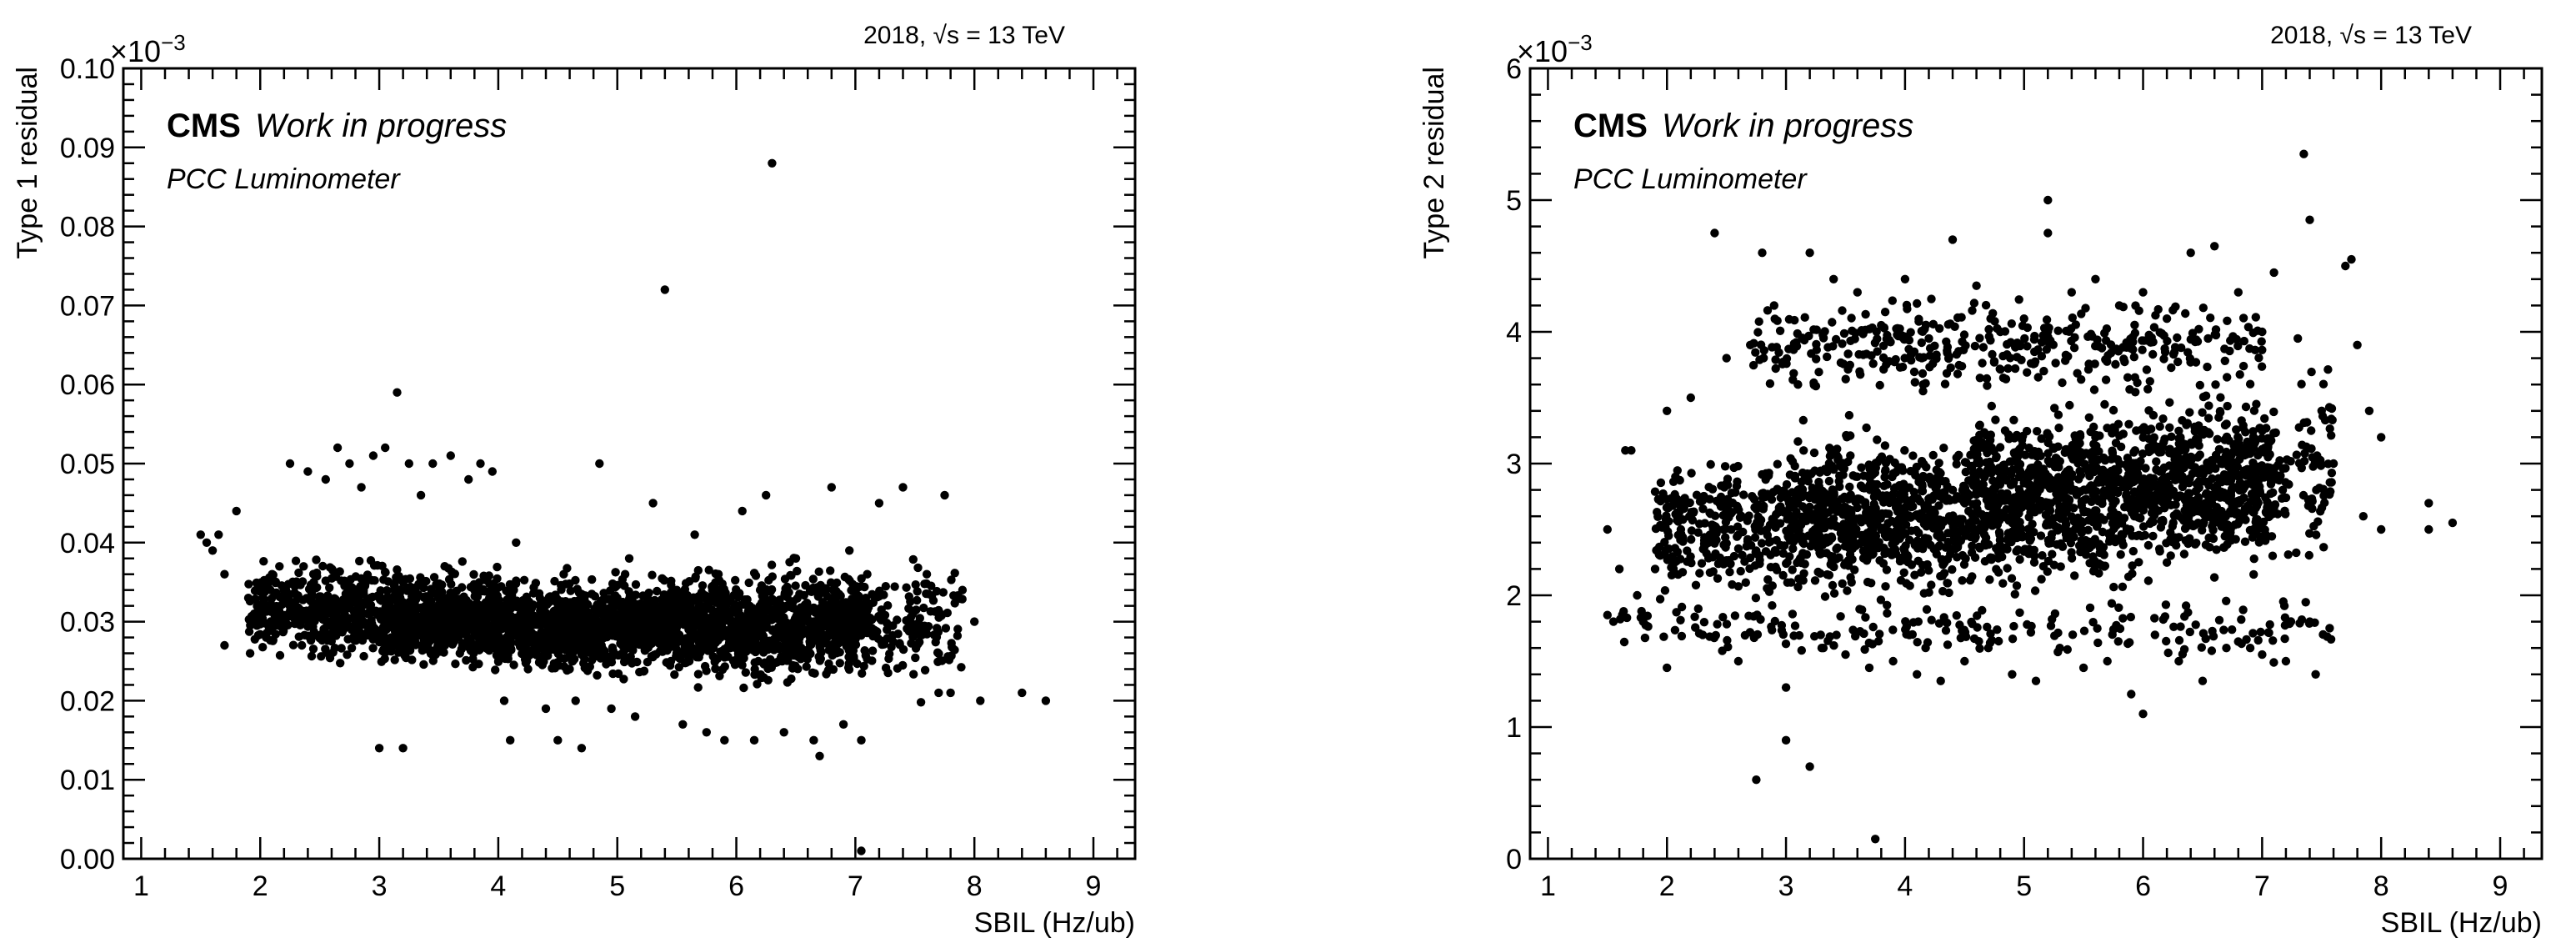 The width and height of the screenshot is (2576, 948). Describe the element at coordinates (148, 49) in the screenshot. I see `left-y-exponent: ×10⁻³` at that location.